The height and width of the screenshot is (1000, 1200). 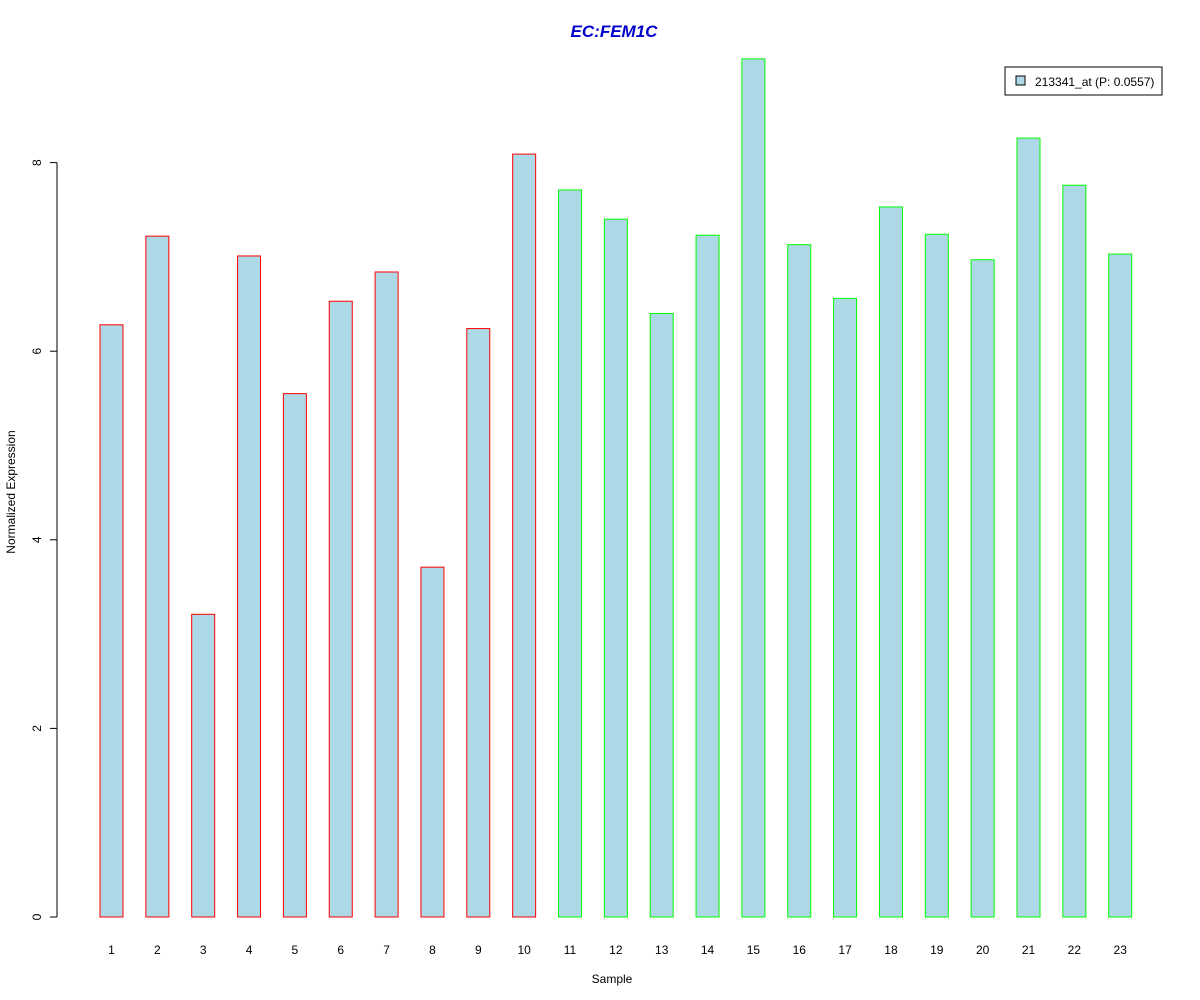 What do you see at coordinates (800, 950) in the screenshot?
I see `x-tick-label: 16` at bounding box center [800, 950].